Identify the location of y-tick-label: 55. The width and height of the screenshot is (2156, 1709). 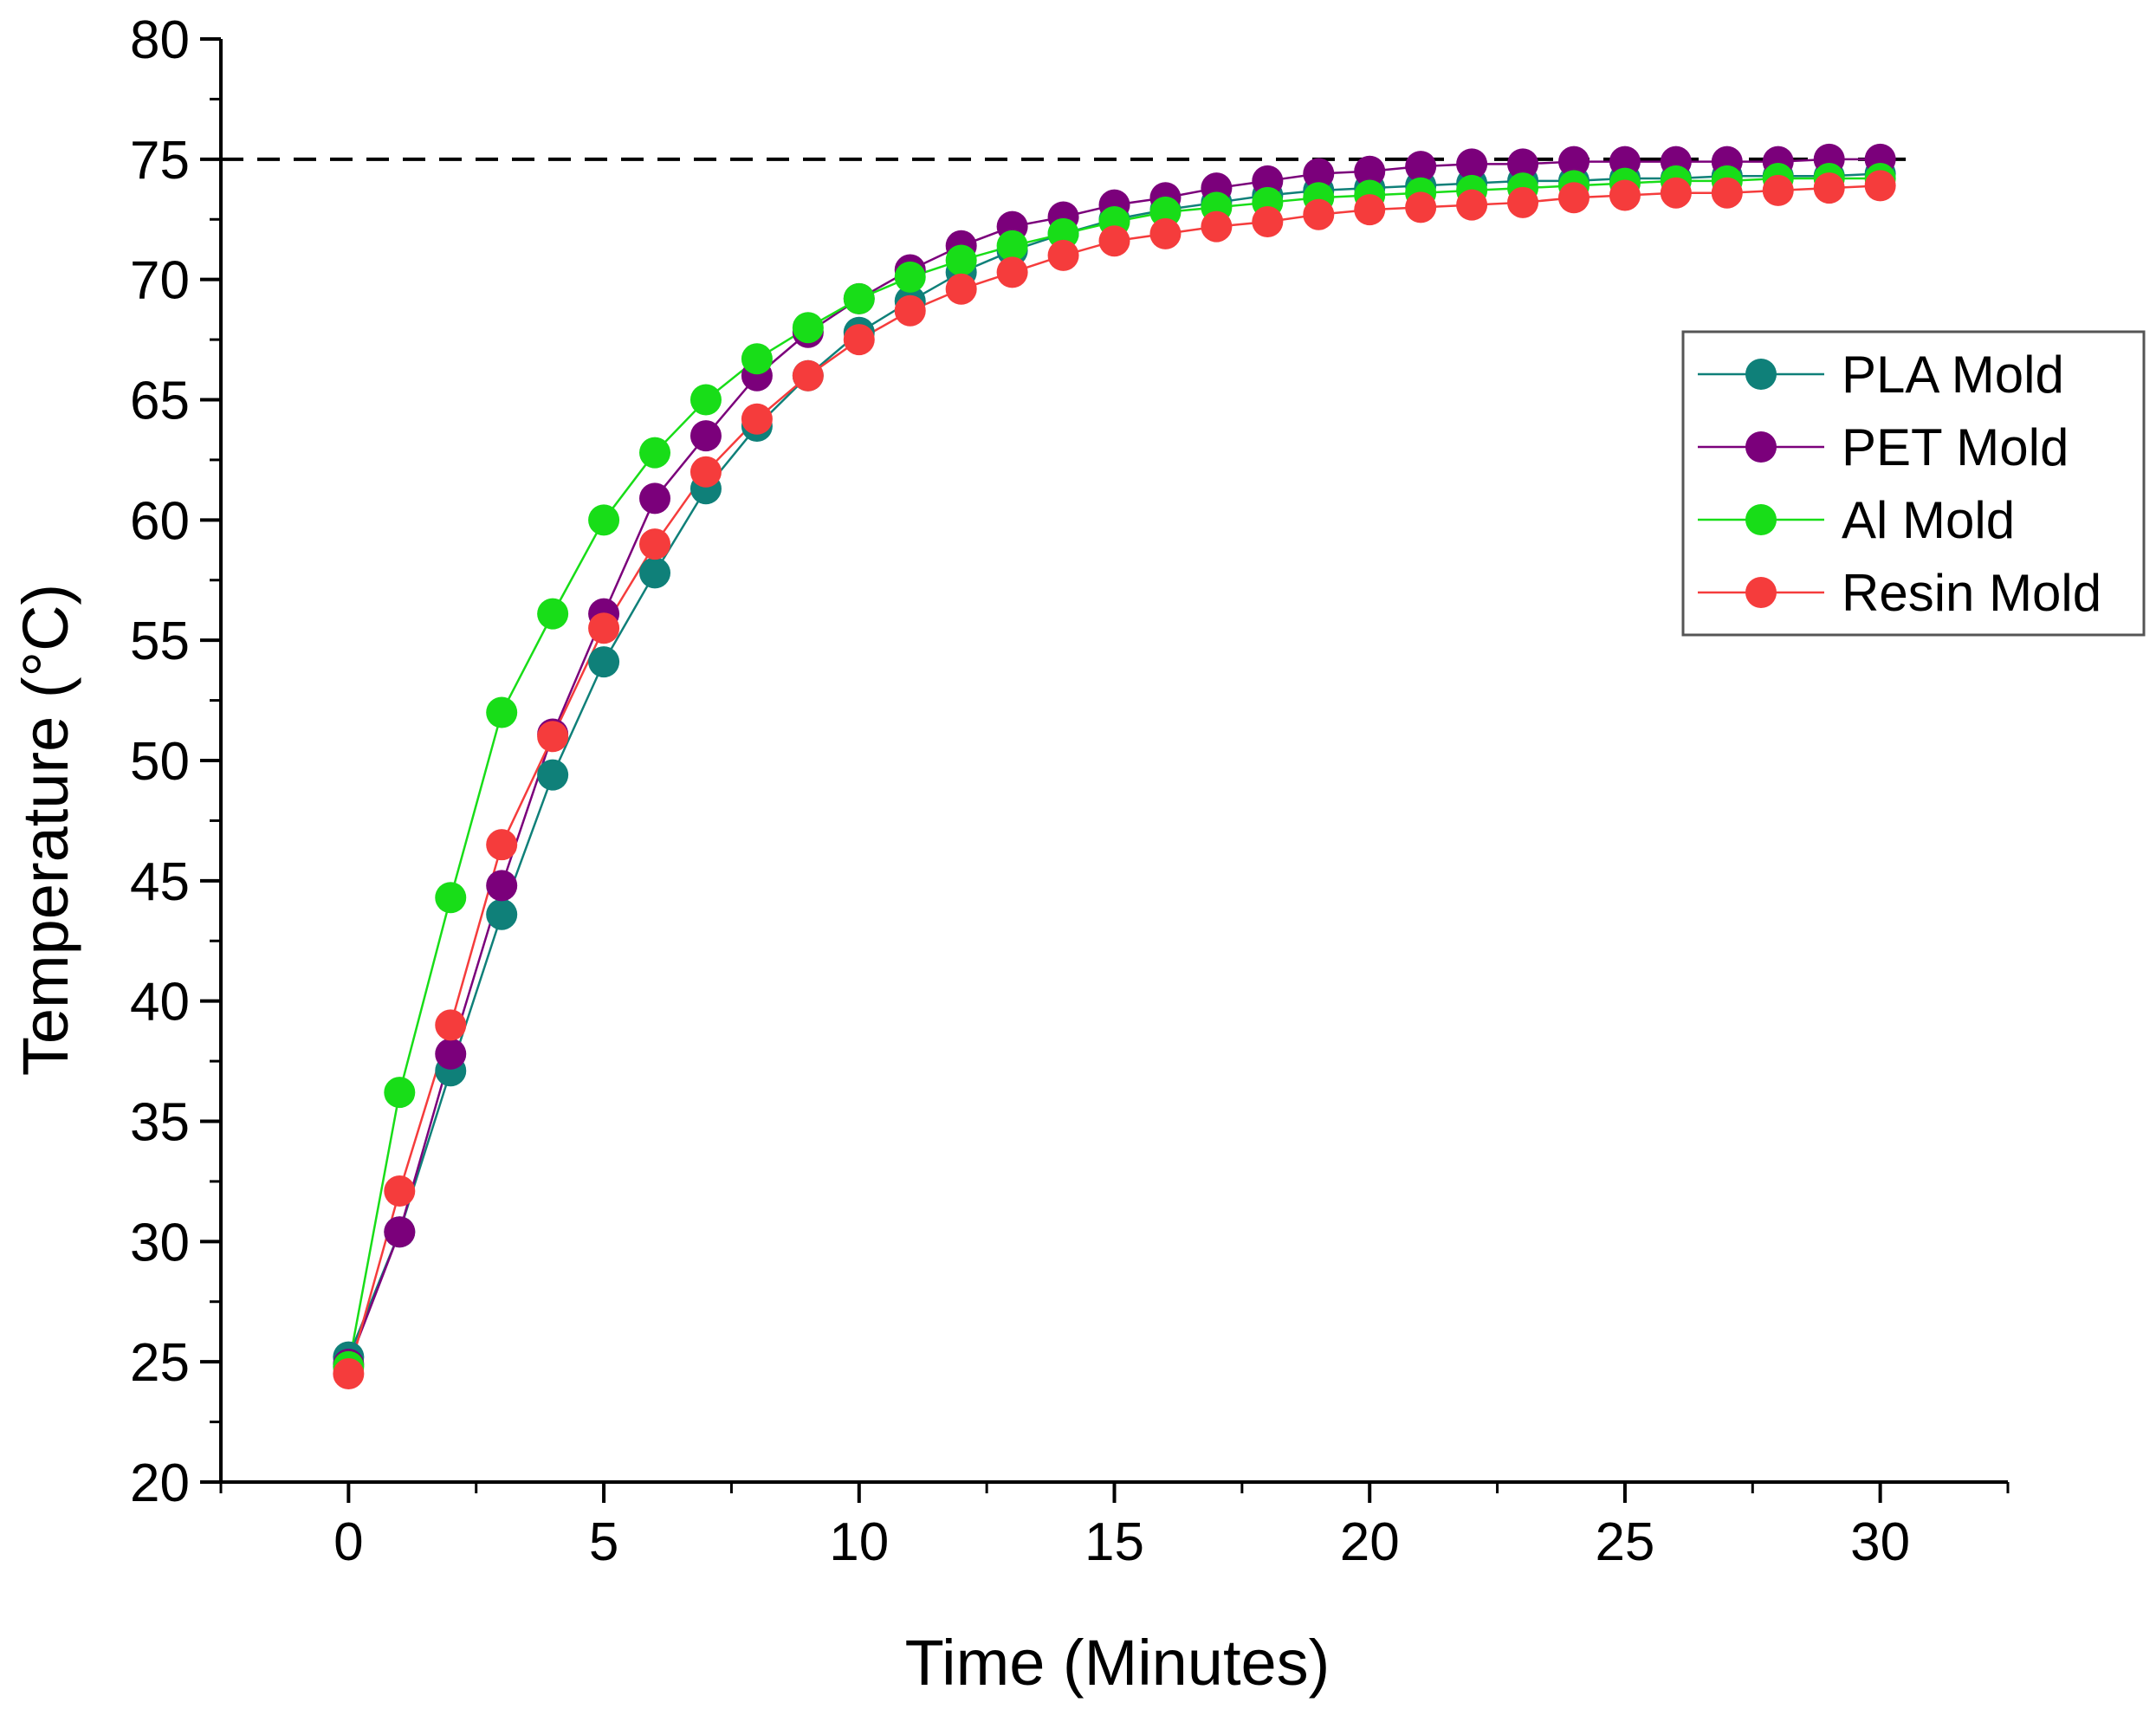
(160, 641).